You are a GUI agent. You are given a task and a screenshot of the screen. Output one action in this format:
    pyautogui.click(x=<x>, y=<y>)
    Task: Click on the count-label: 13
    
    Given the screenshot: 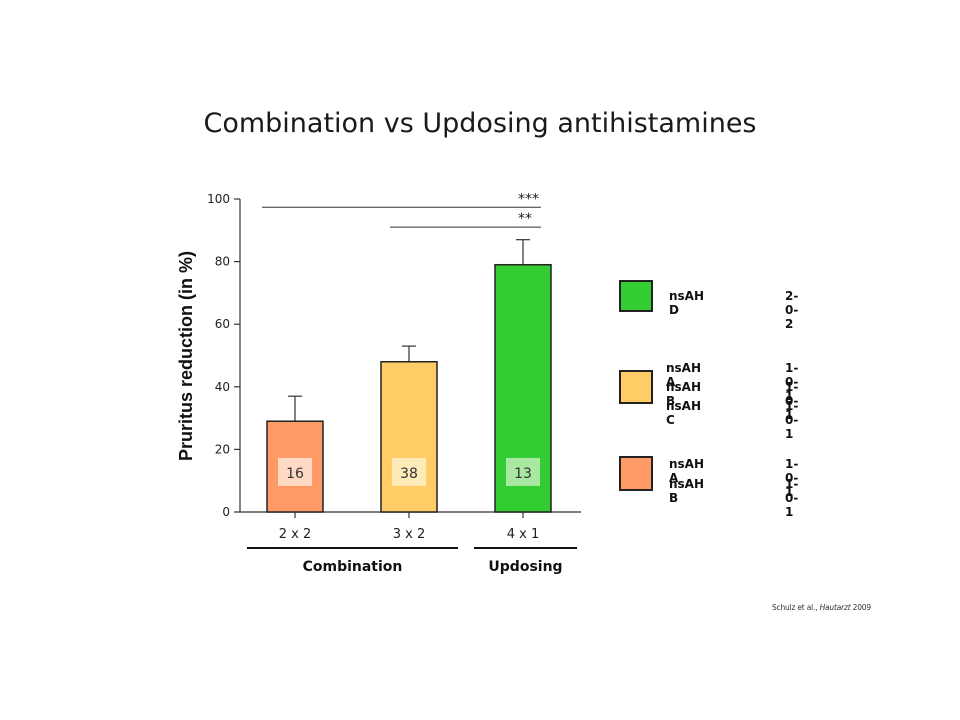 What is the action you would take?
    pyautogui.click(x=523, y=474)
    